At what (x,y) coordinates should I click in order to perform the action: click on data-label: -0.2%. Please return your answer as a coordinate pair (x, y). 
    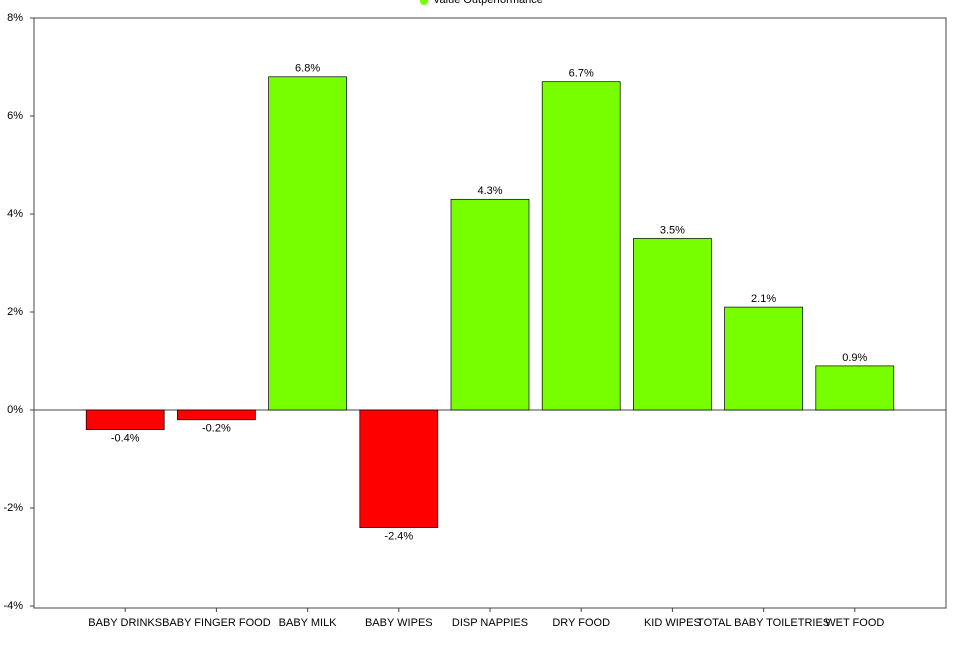
    Looking at the image, I should click on (216, 429).